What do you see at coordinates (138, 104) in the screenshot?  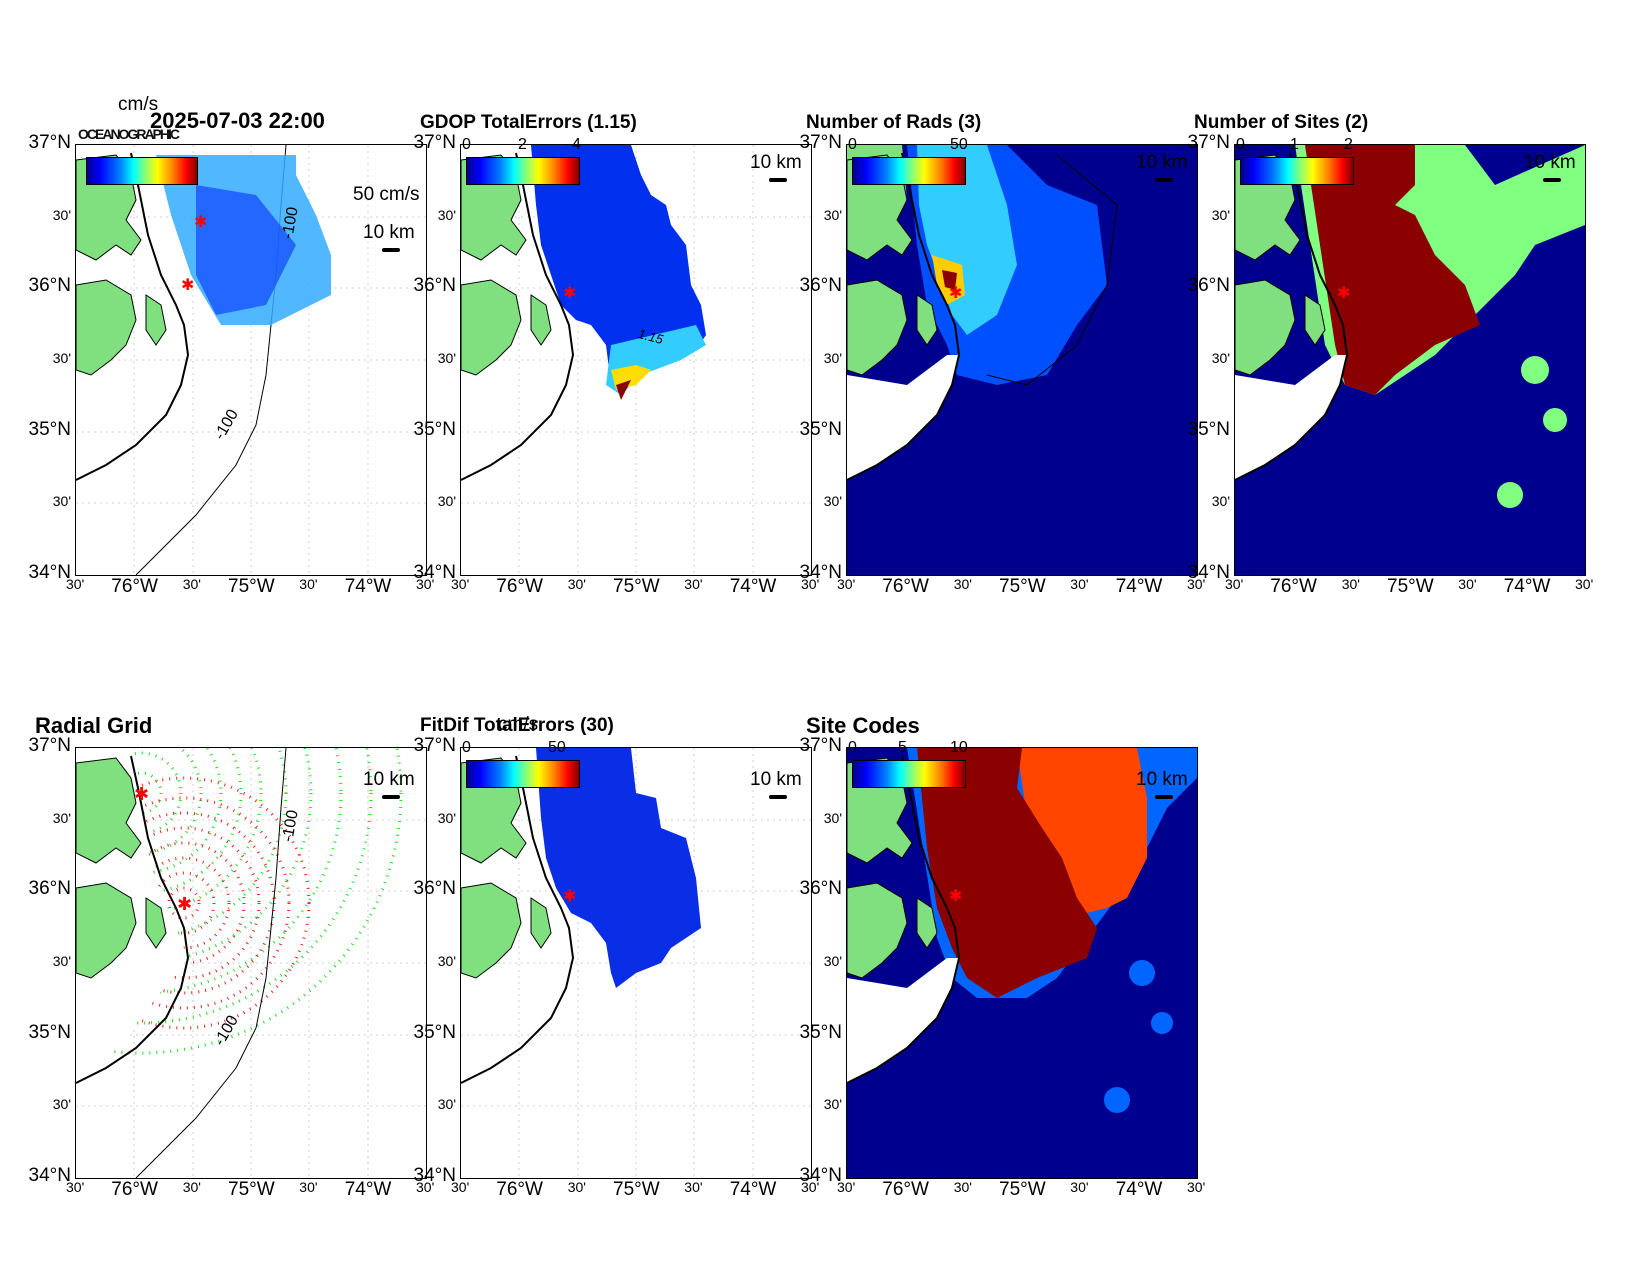 I see `currents-colorbar-unit: cm/s` at bounding box center [138, 104].